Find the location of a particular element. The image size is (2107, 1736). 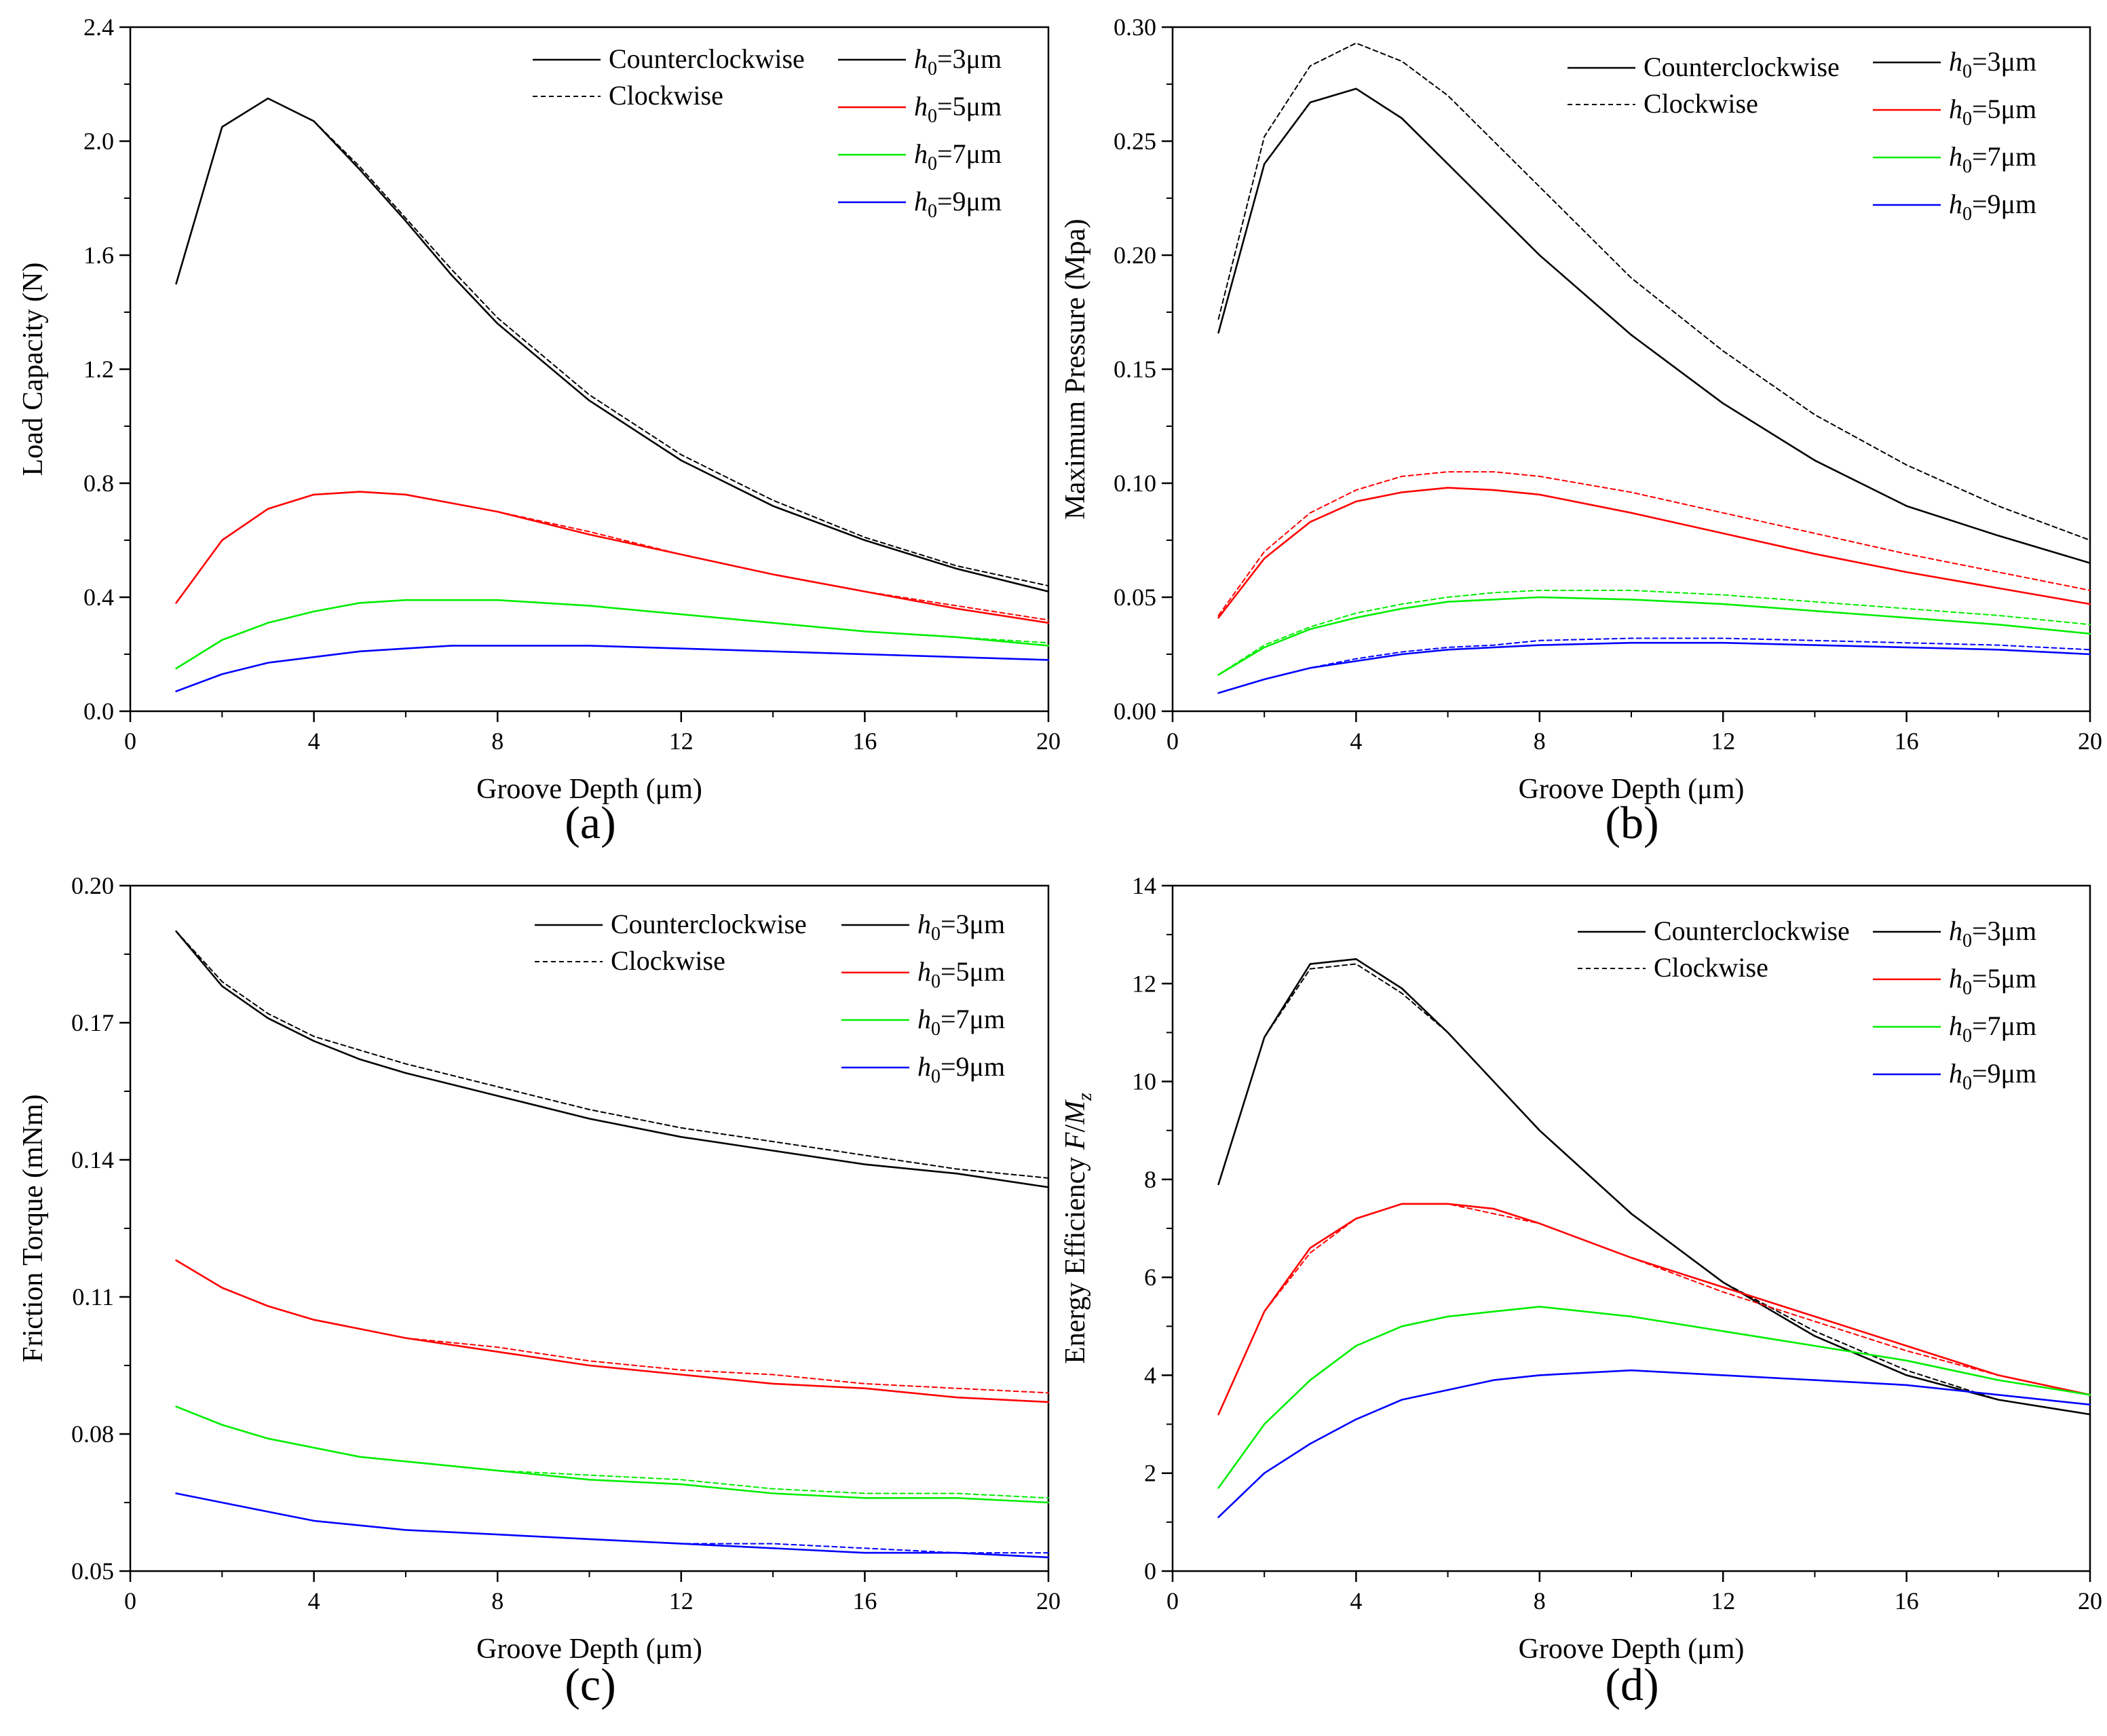

y-axis-title: Maximum Pressure (Mpa) is located at coordinates (1075, 369).